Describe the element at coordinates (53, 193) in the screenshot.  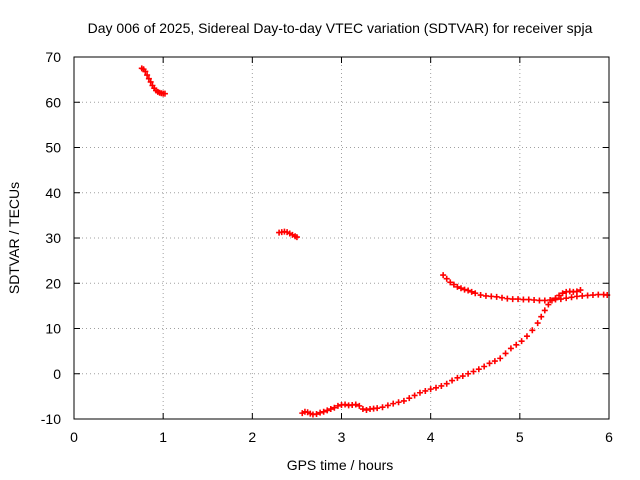
I see `y-tick-label: 40` at that location.